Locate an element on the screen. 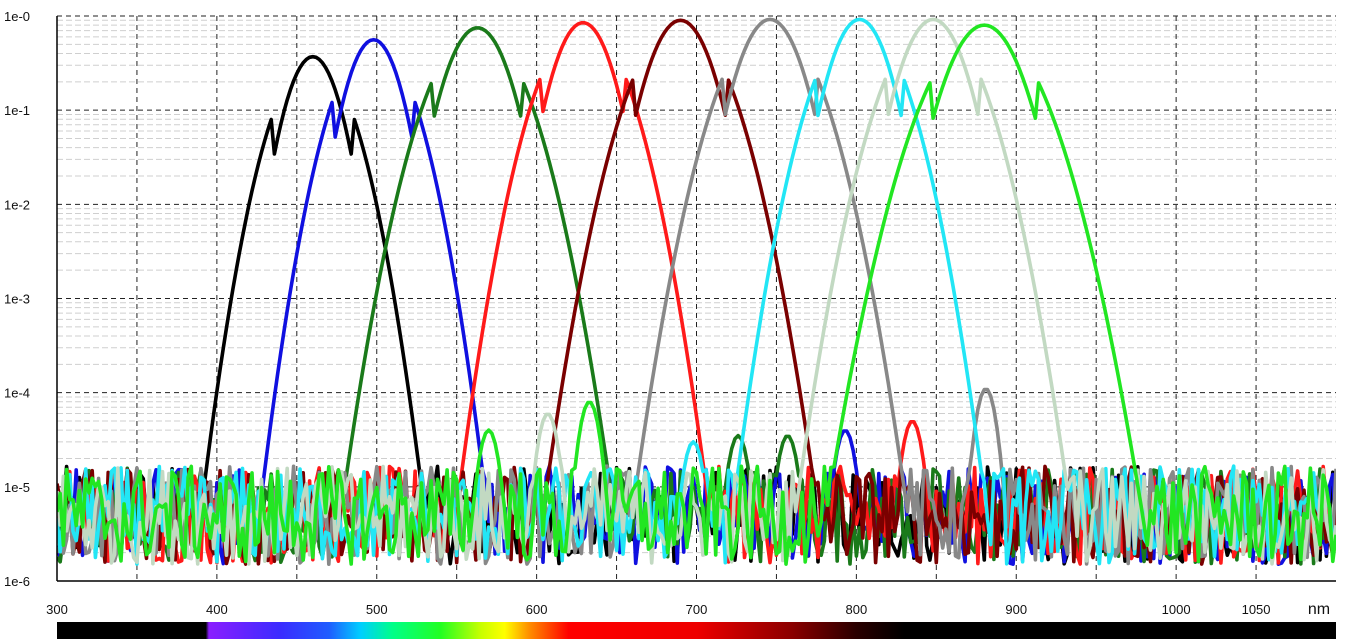 Image resolution: width=1353 pixels, height=639 pixels. y-tick-label: 1e-5 is located at coordinates (17, 487).